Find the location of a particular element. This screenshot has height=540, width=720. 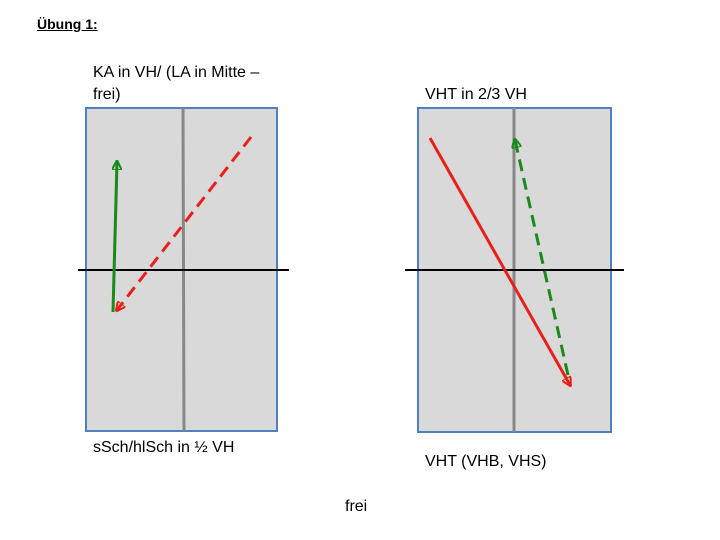

red-arrow is located at coordinates (499, 261).